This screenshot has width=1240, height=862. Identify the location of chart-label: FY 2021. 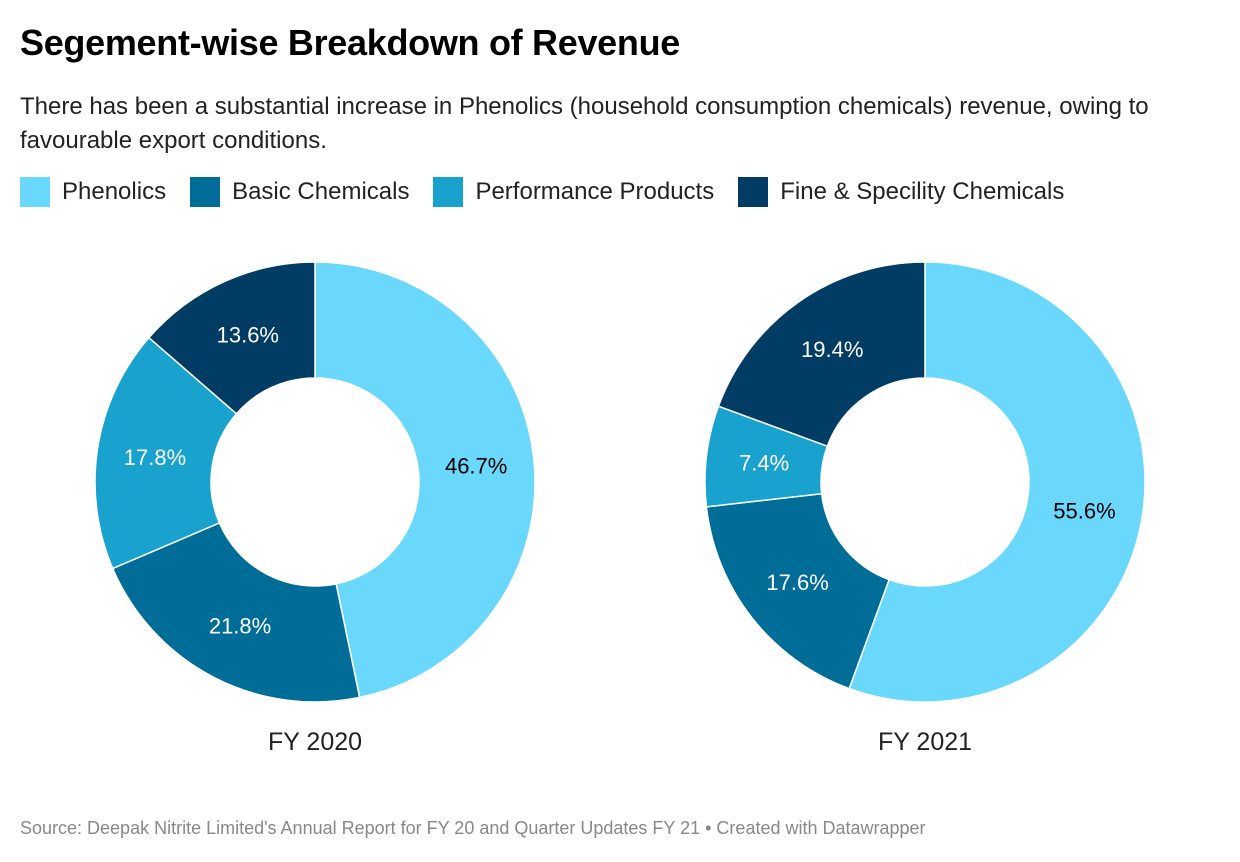
(925, 742).